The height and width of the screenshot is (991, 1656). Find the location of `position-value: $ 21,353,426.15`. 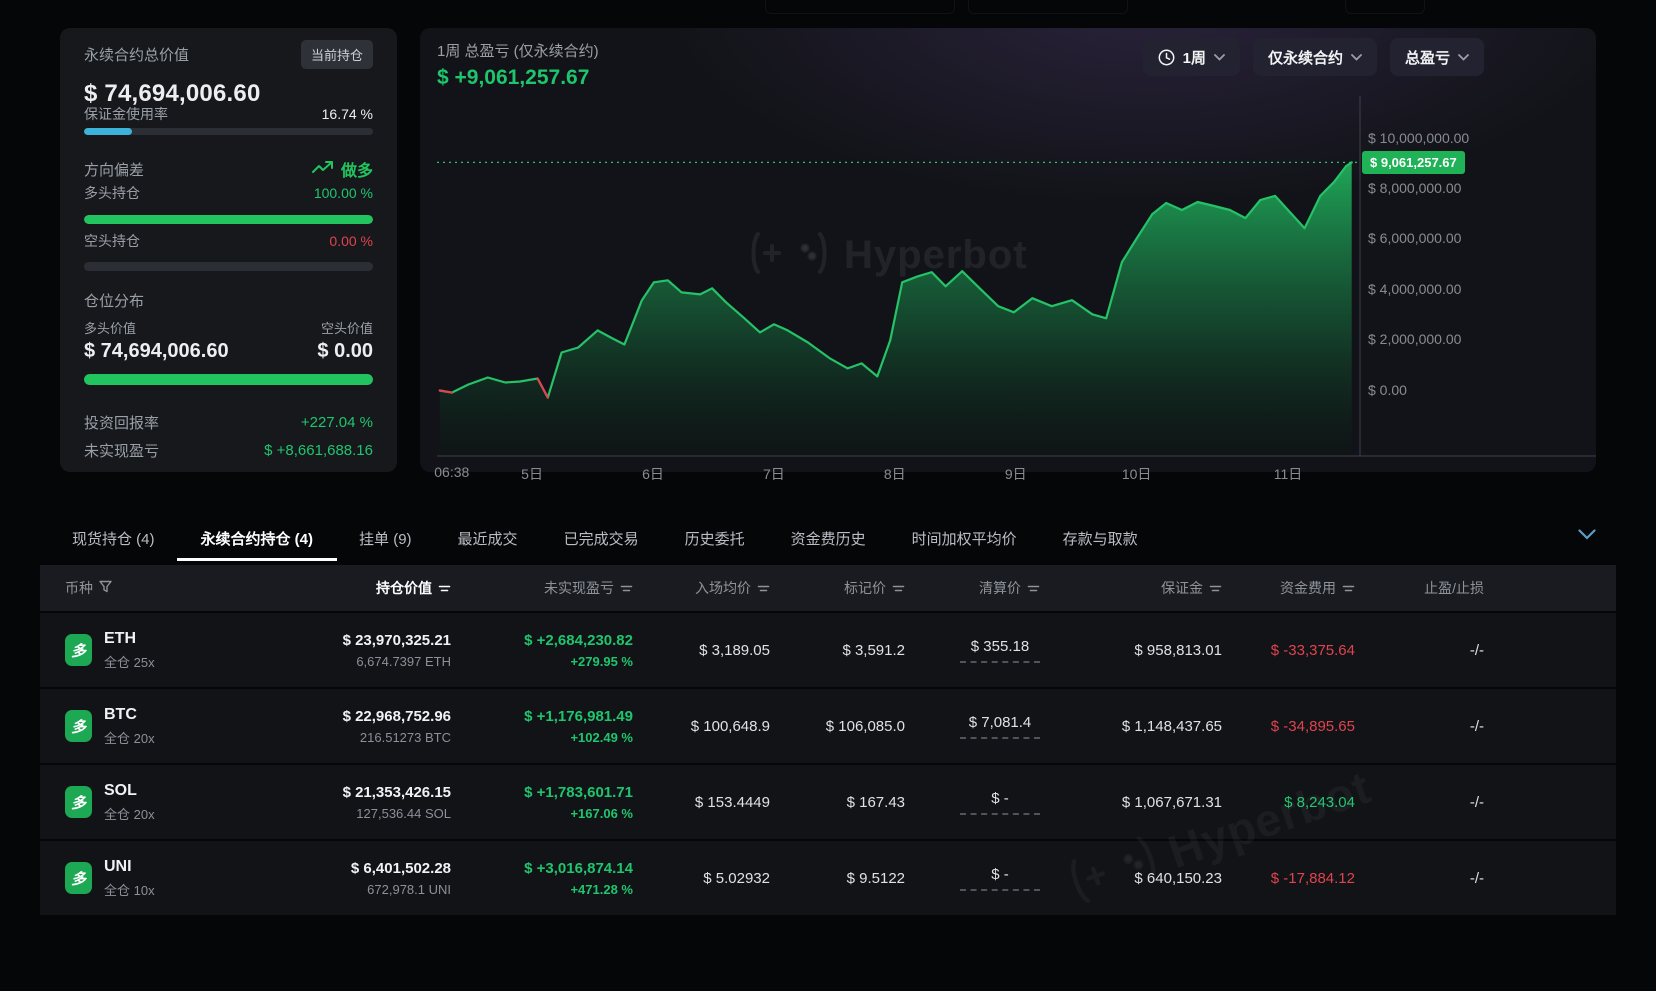

position-value: $ 21,353,426.15 is located at coordinates (396, 792).